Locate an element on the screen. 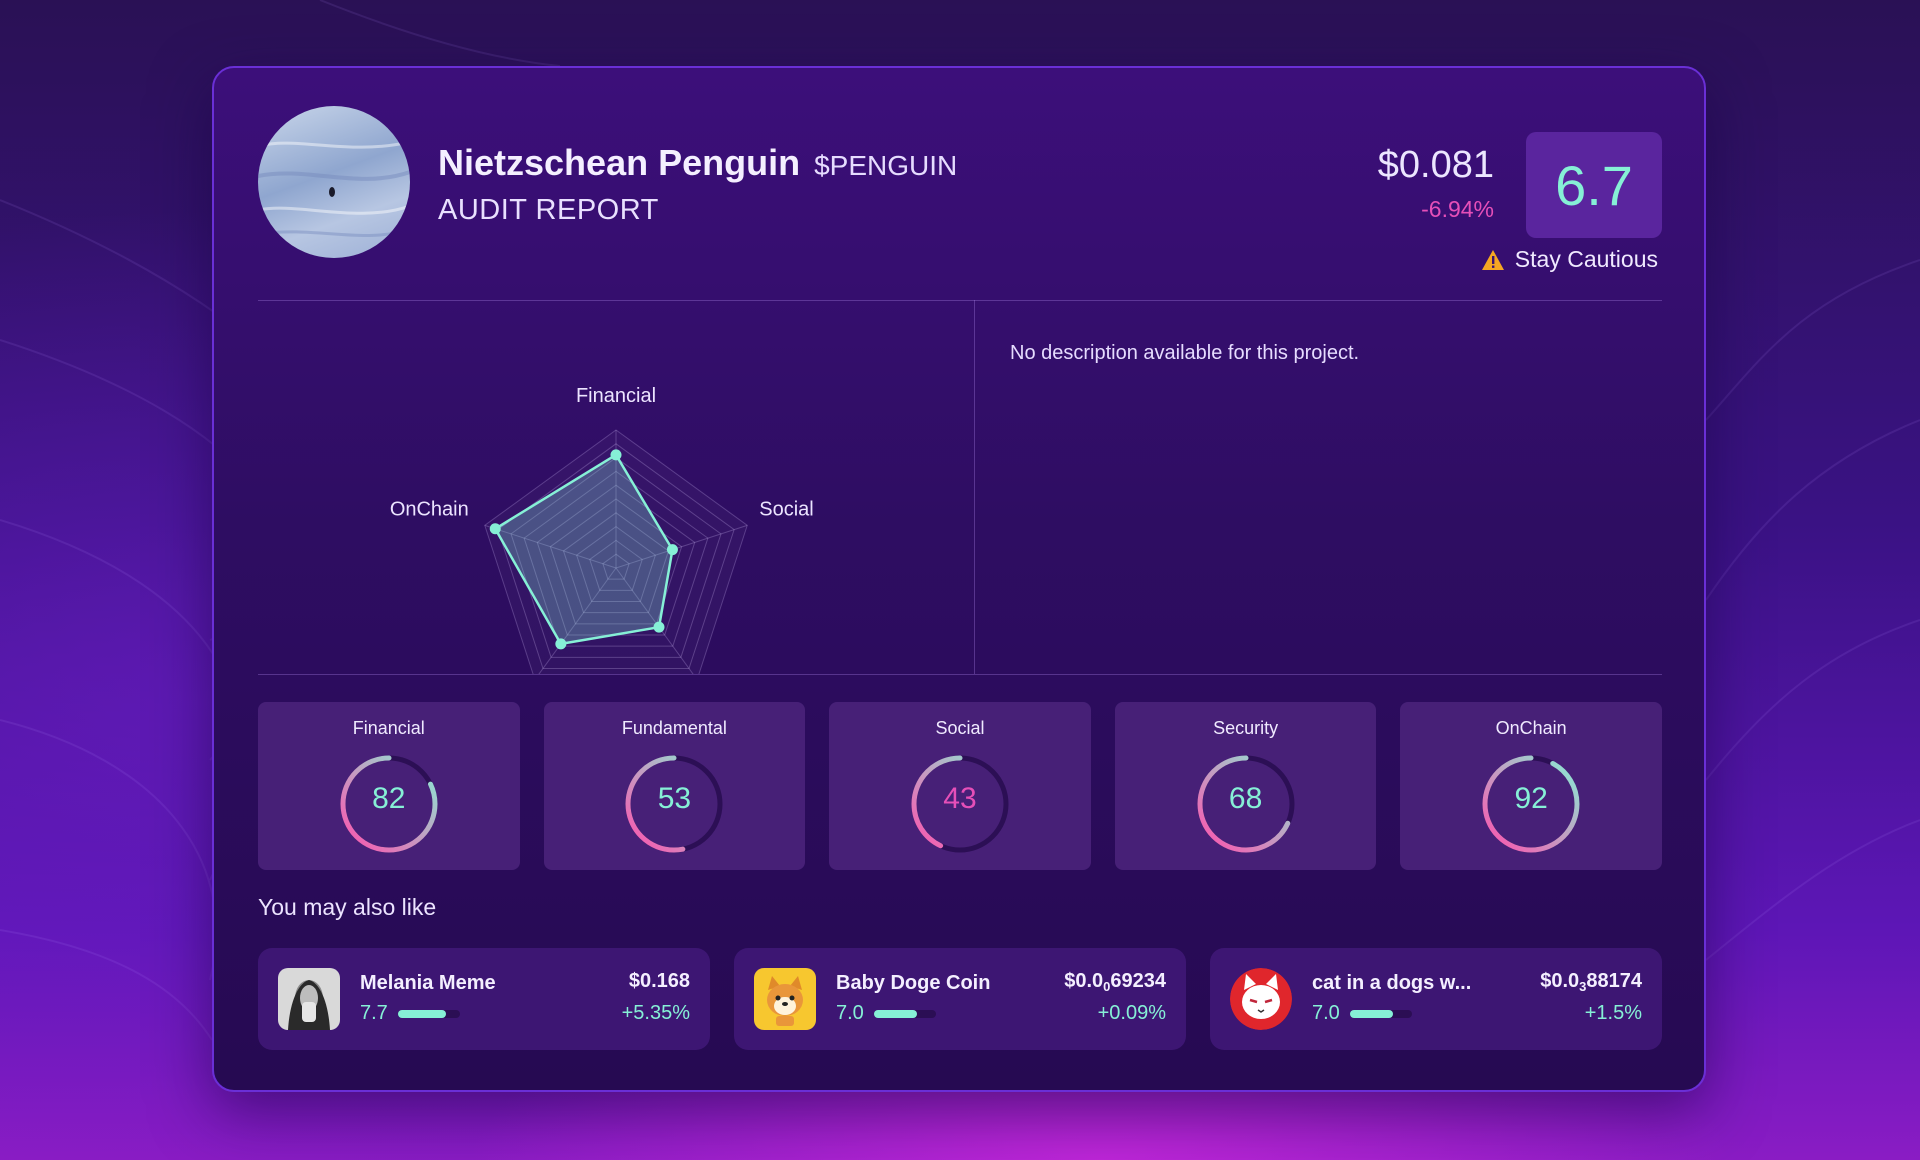  price-digits: 88174 is located at coordinates (1614, 981).